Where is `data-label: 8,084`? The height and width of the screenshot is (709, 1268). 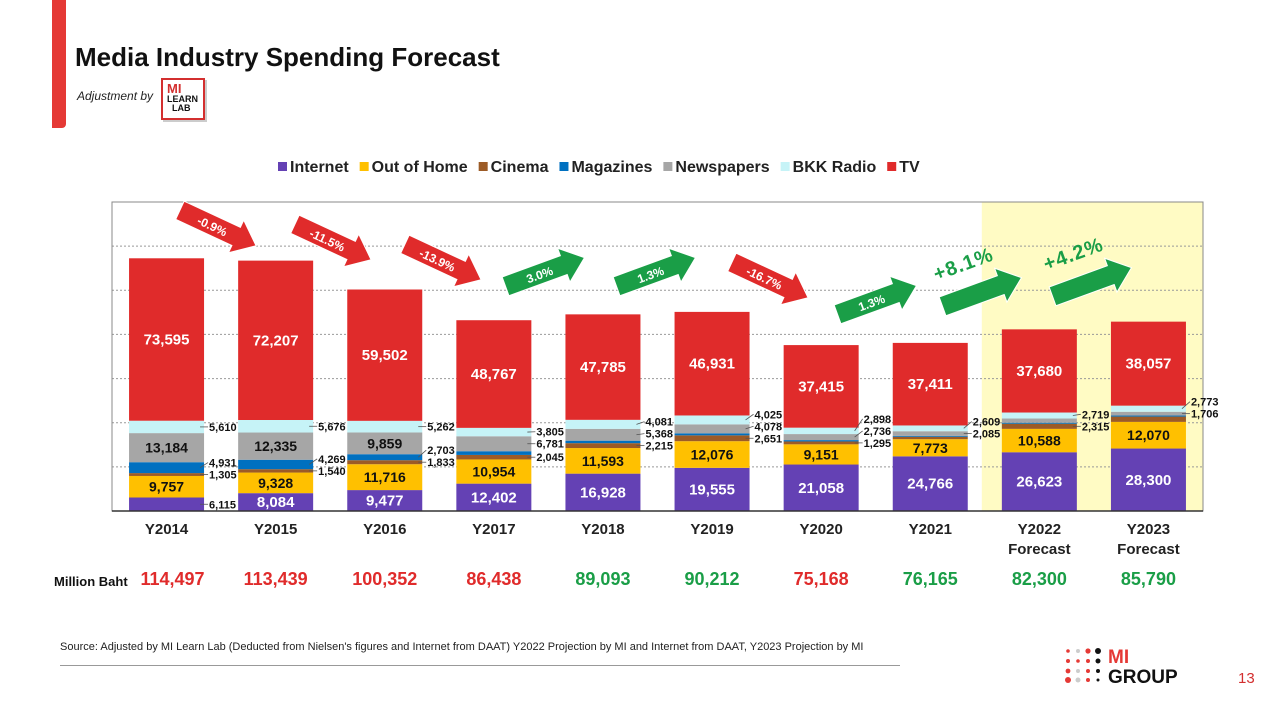
data-label: 8,084 is located at coordinates (276, 502).